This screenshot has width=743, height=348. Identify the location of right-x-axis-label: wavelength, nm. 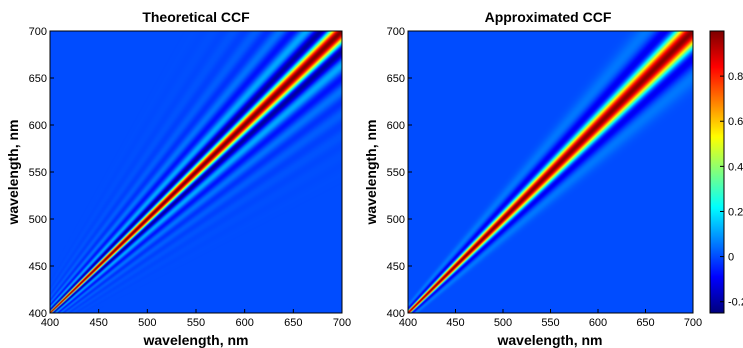
(549, 340).